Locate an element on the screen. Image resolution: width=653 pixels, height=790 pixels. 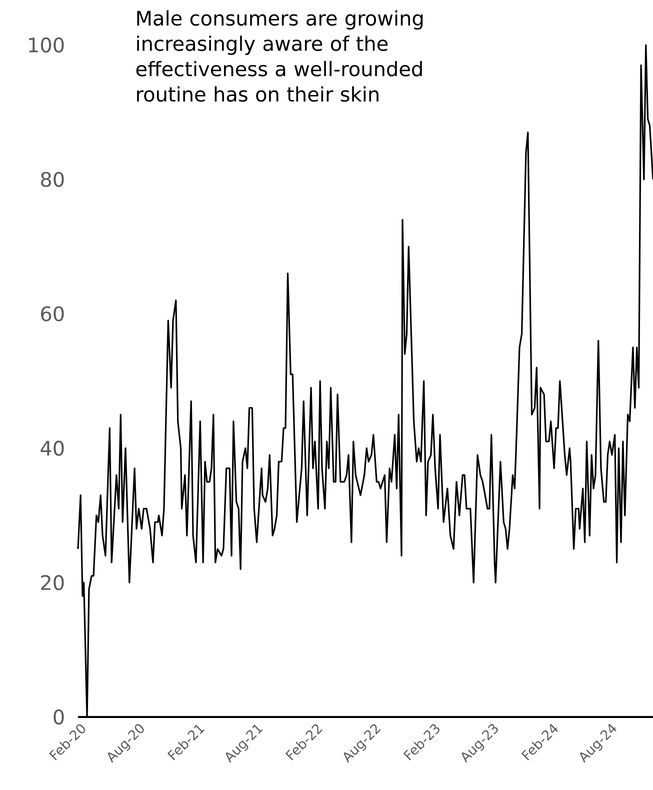
y-tick-label: 100 is located at coordinates (46, 45).